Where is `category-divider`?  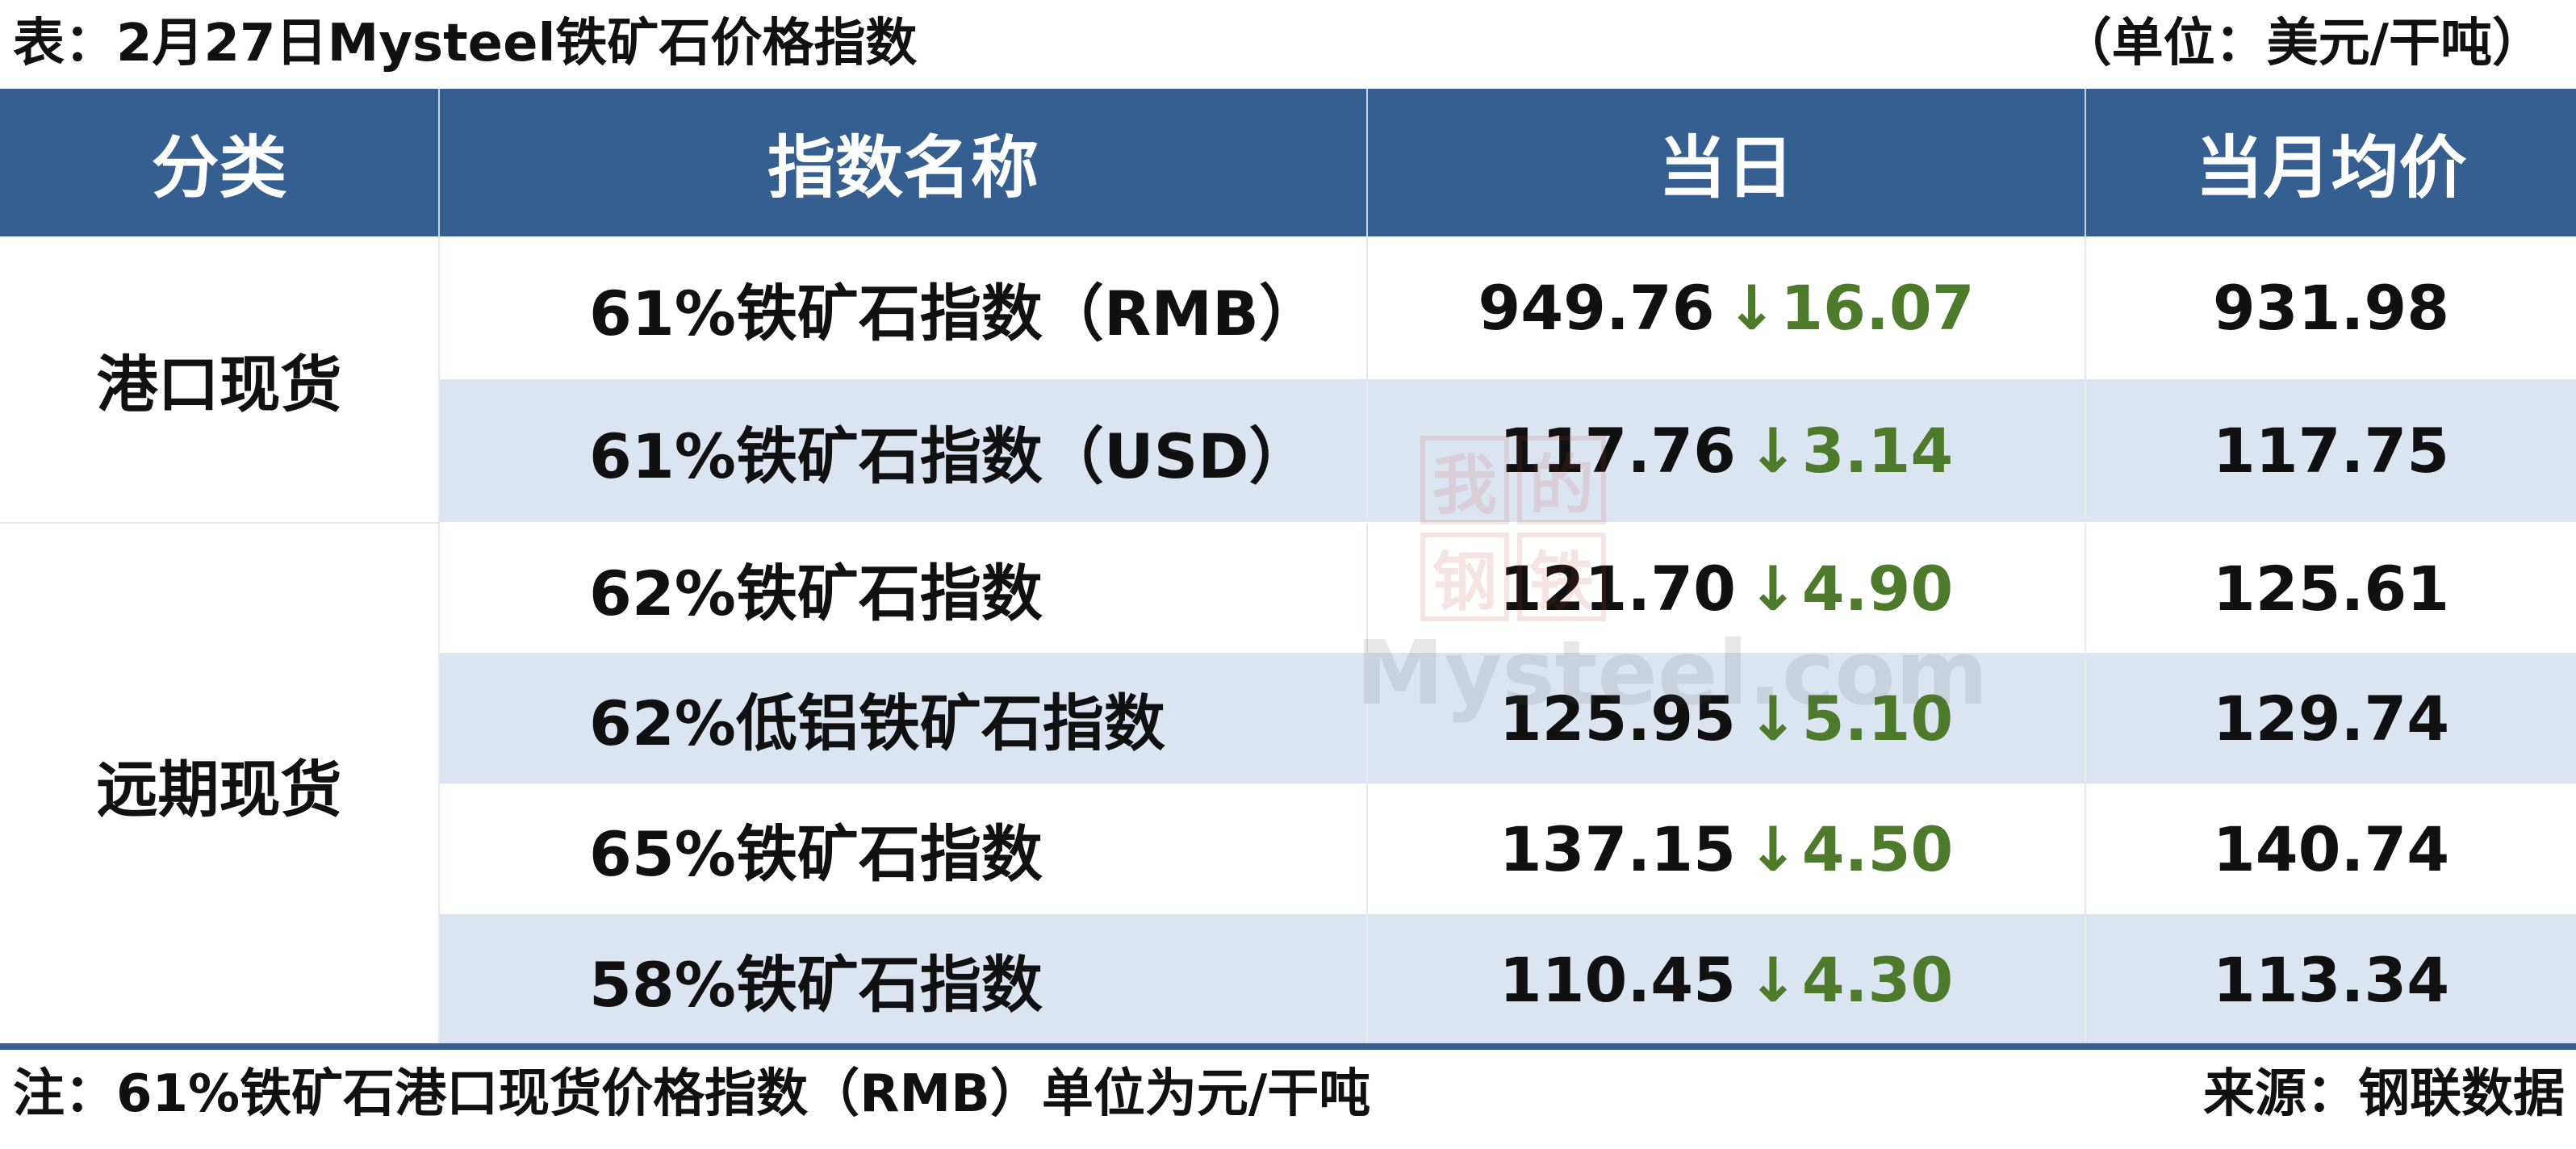
category-divider is located at coordinates (220, 523).